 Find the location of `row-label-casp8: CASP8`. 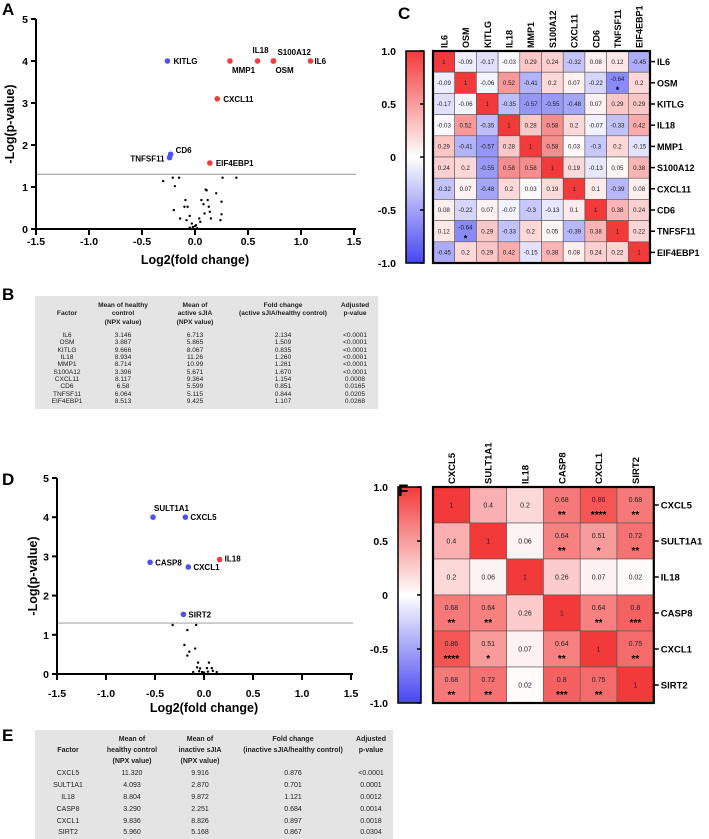

row-label-casp8: CASP8 is located at coordinates (677, 614).